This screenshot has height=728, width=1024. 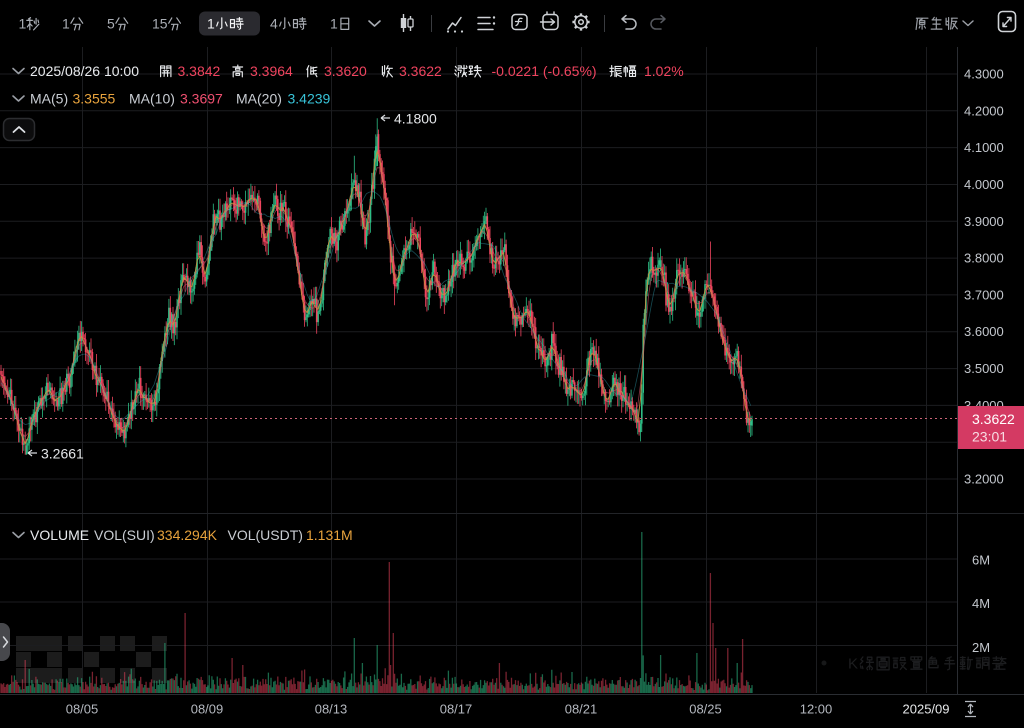 What do you see at coordinates (926, 709) in the screenshot?
I see `svg-text: 2025/09` at bounding box center [926, 709].